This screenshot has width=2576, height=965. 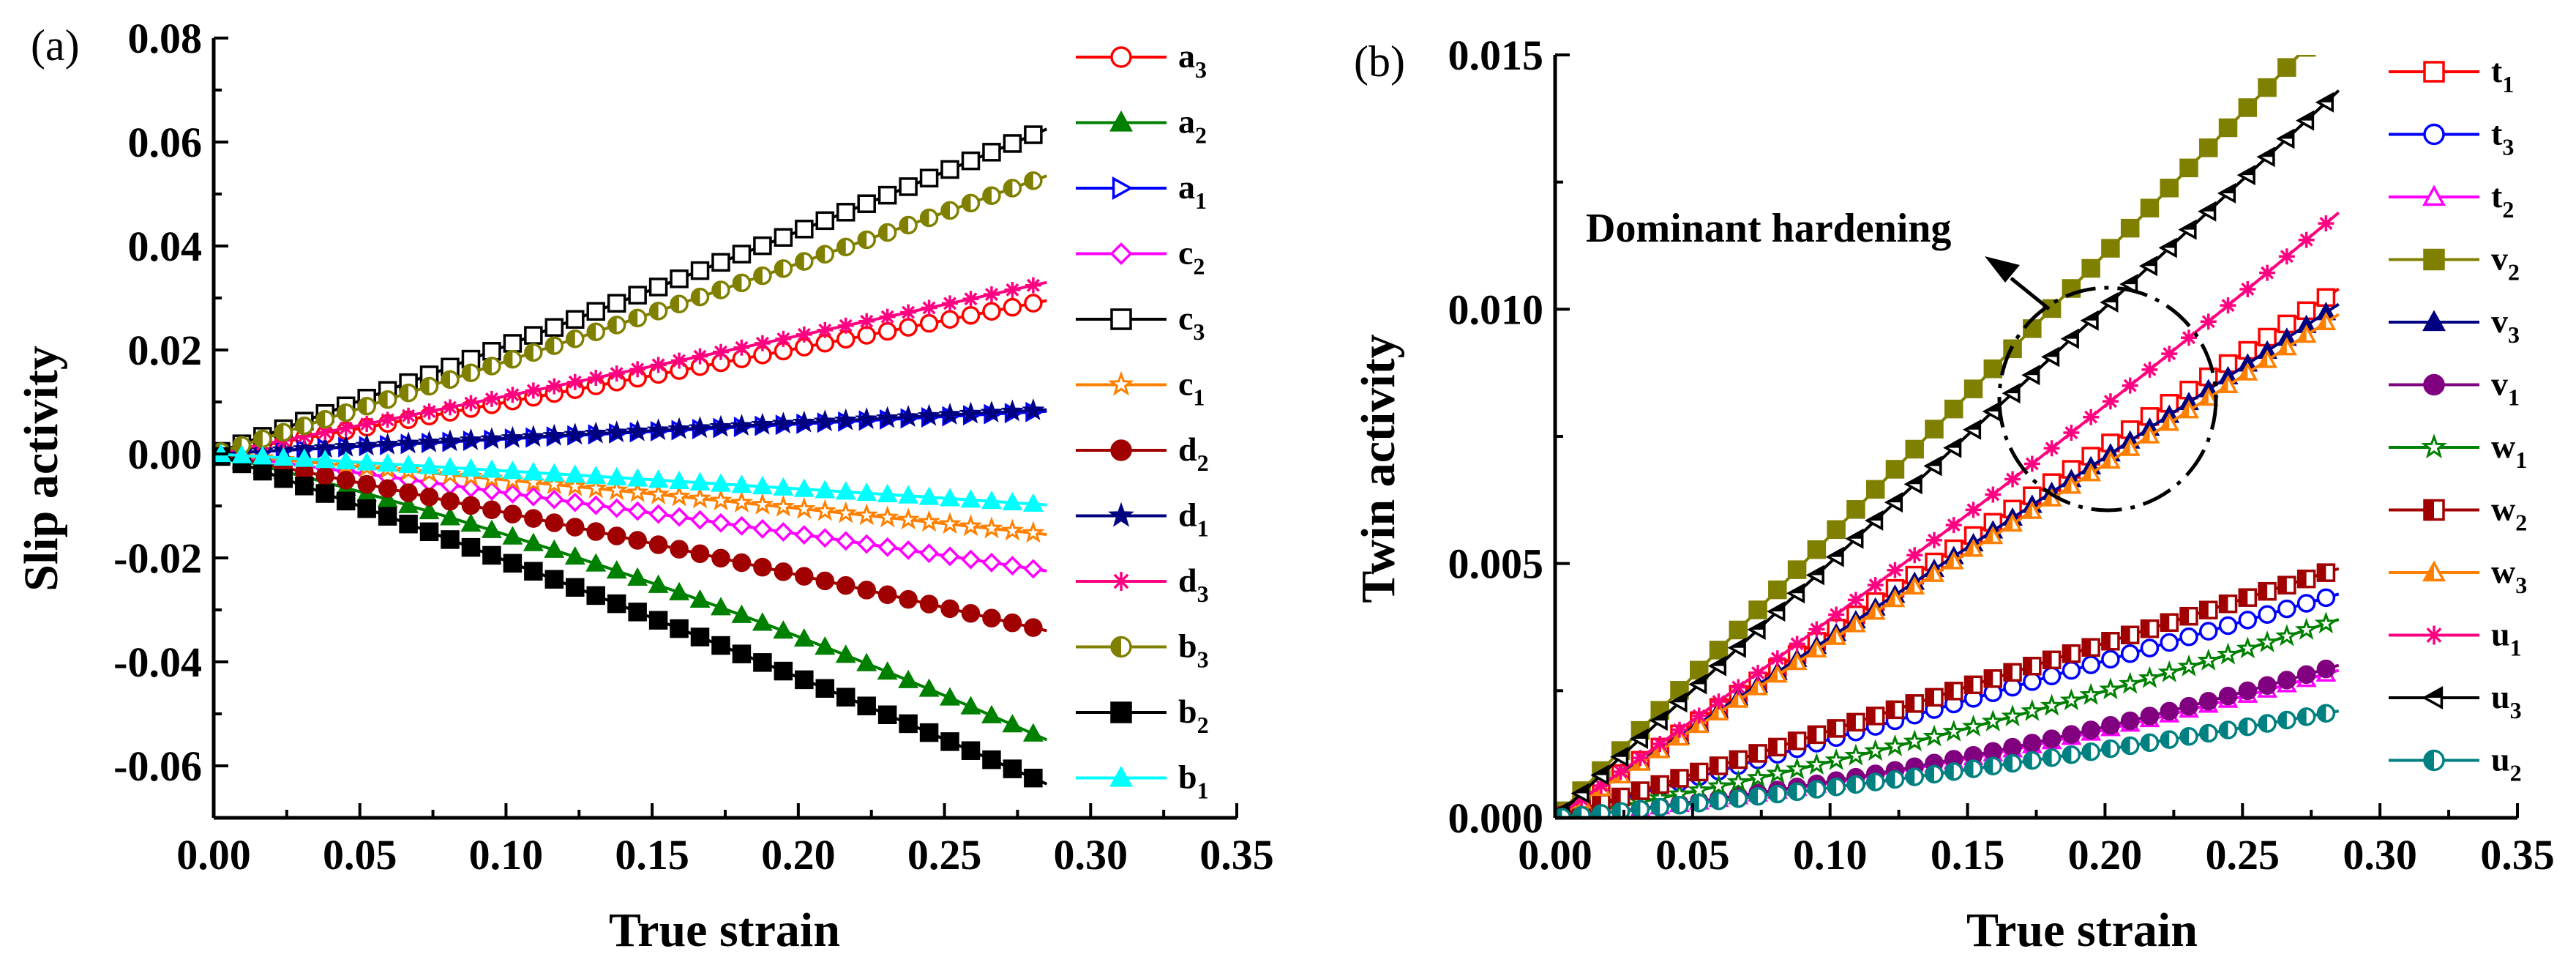 I want to click on legend-label-subscript: 3, so click(x=2521, y=585).